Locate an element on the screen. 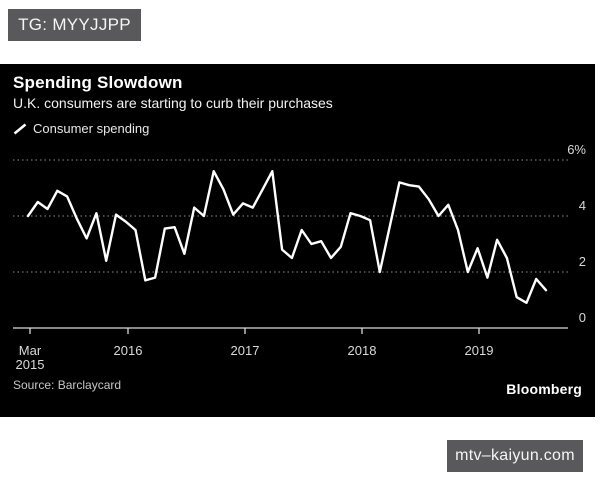  watermark-badge: mtv–kaiyun.com is located at coordinates (515, 456).